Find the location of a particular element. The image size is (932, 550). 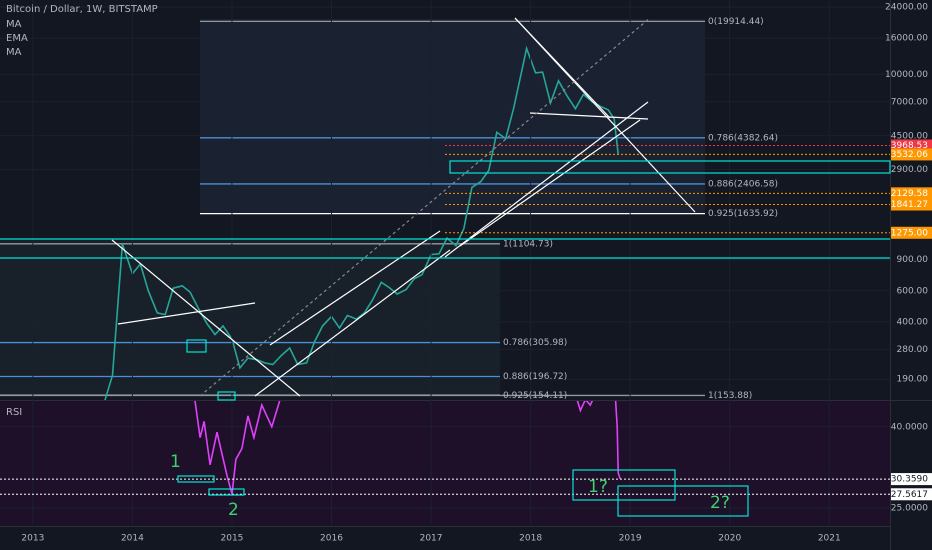

y-tick-label: 2900.00 is located at coordinates (909, 170).